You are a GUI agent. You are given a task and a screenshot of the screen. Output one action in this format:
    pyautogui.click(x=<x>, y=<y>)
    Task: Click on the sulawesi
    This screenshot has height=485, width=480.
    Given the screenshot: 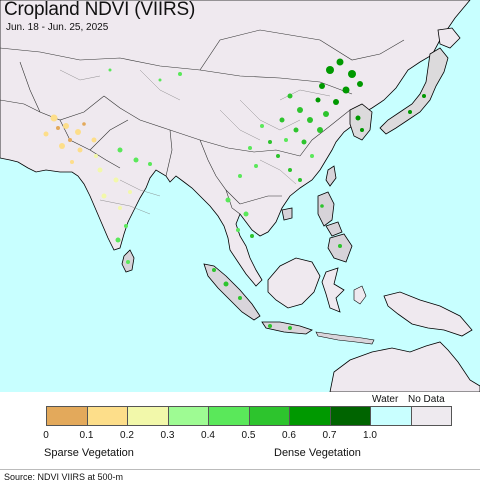 What is the action you would take?
    pyautogui.click(x=333, y=290)
    